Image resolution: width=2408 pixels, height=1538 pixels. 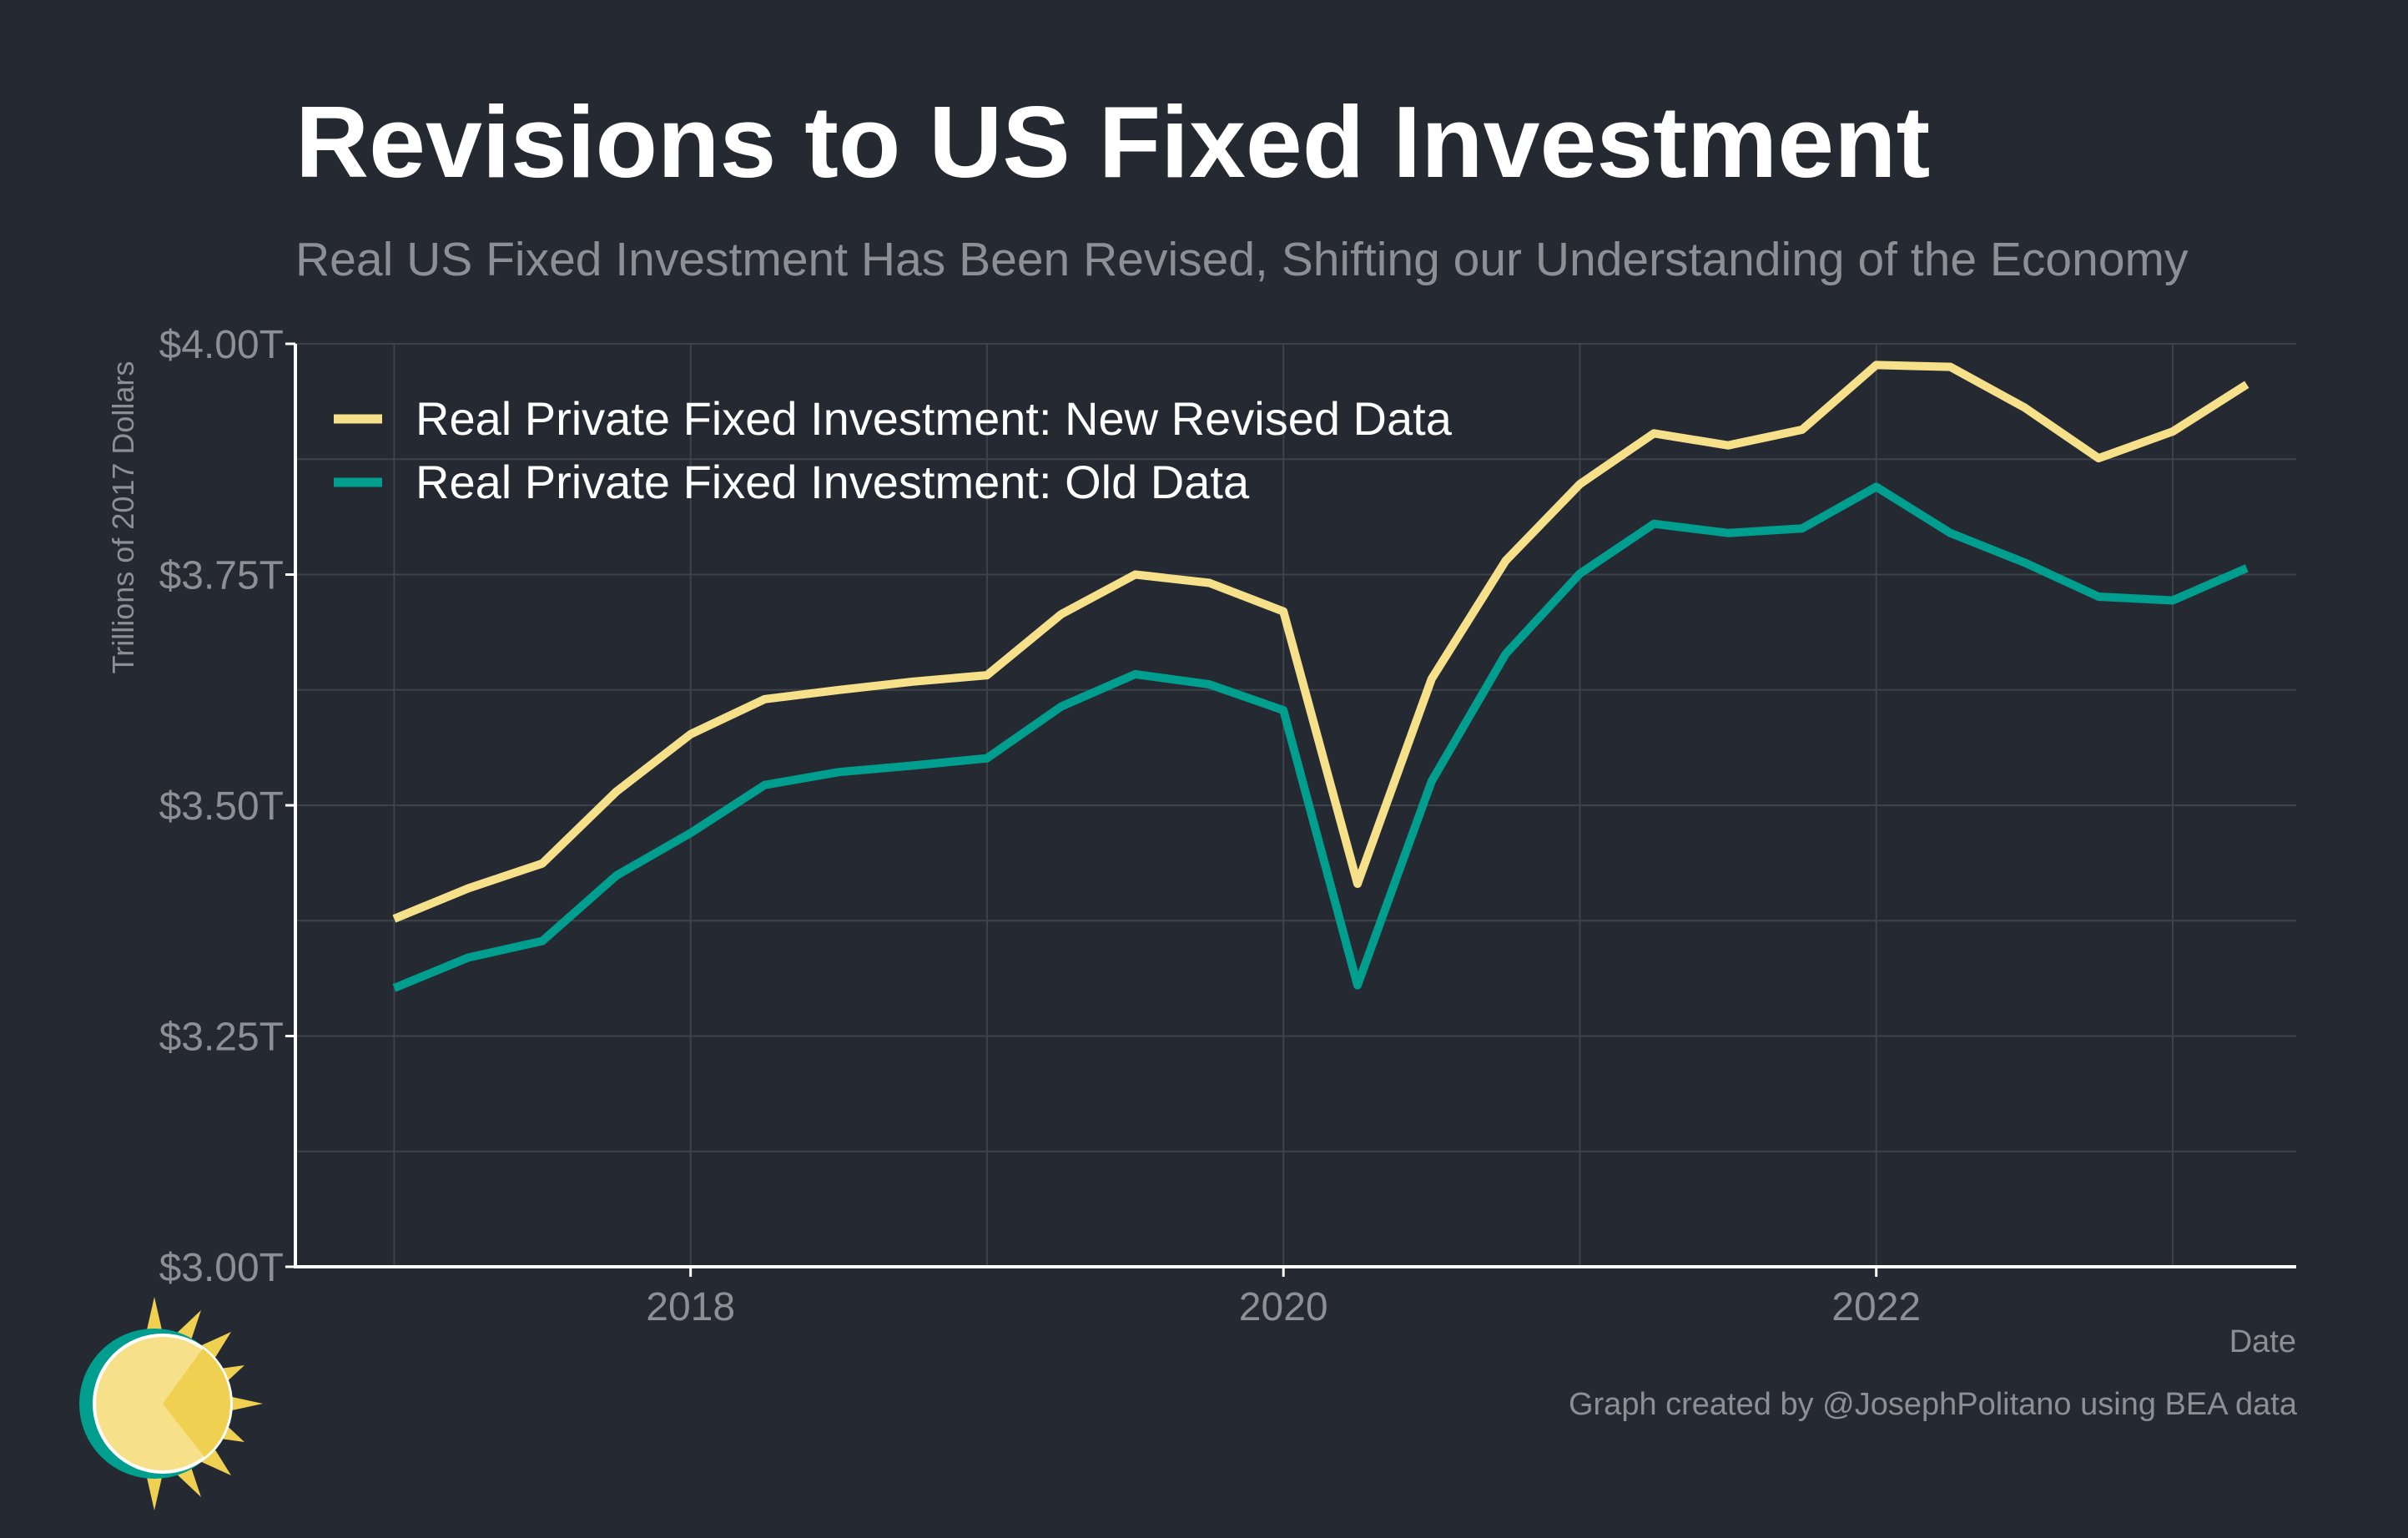 What do you see at coordinates (1876, 1307) in the screenshot?
I see `x-tick-label: 2022` at bounding box center [1876, 1307].